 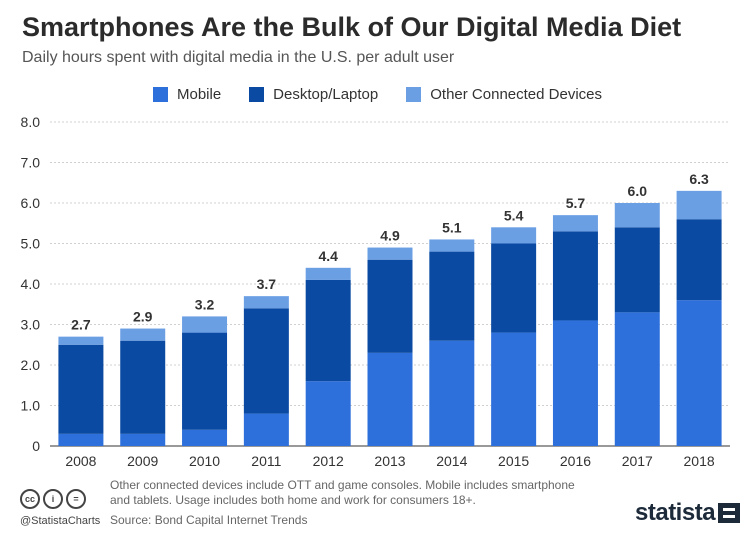 What do you see at coordinates (699, 461) in the screenshot?
I see `x-tick-label: 2018` at bounding box center [699, 461].